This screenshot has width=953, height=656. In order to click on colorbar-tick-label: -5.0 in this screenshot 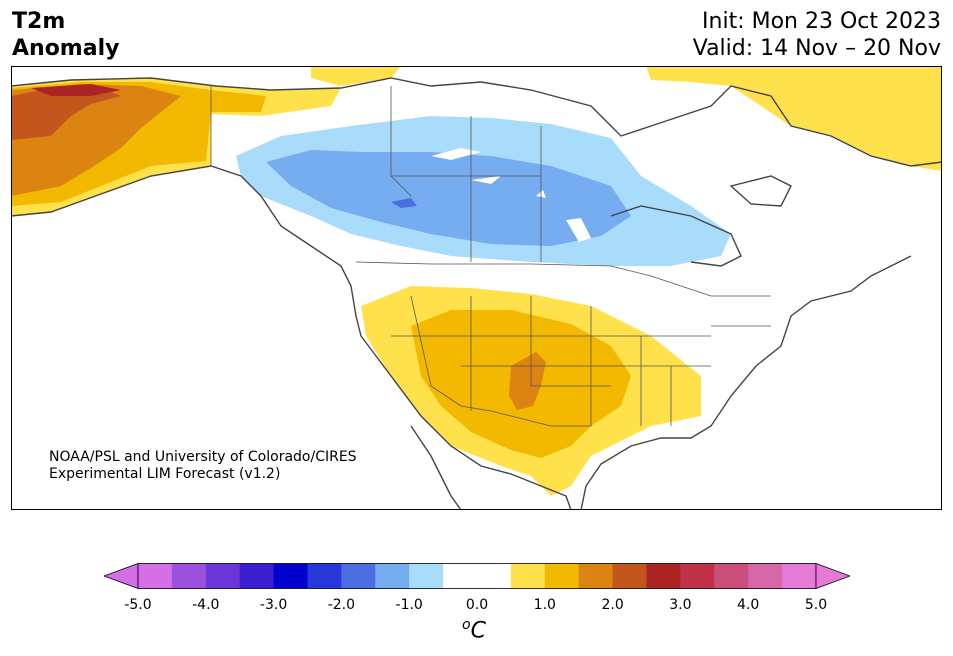, I will do `click(138, 605)`.